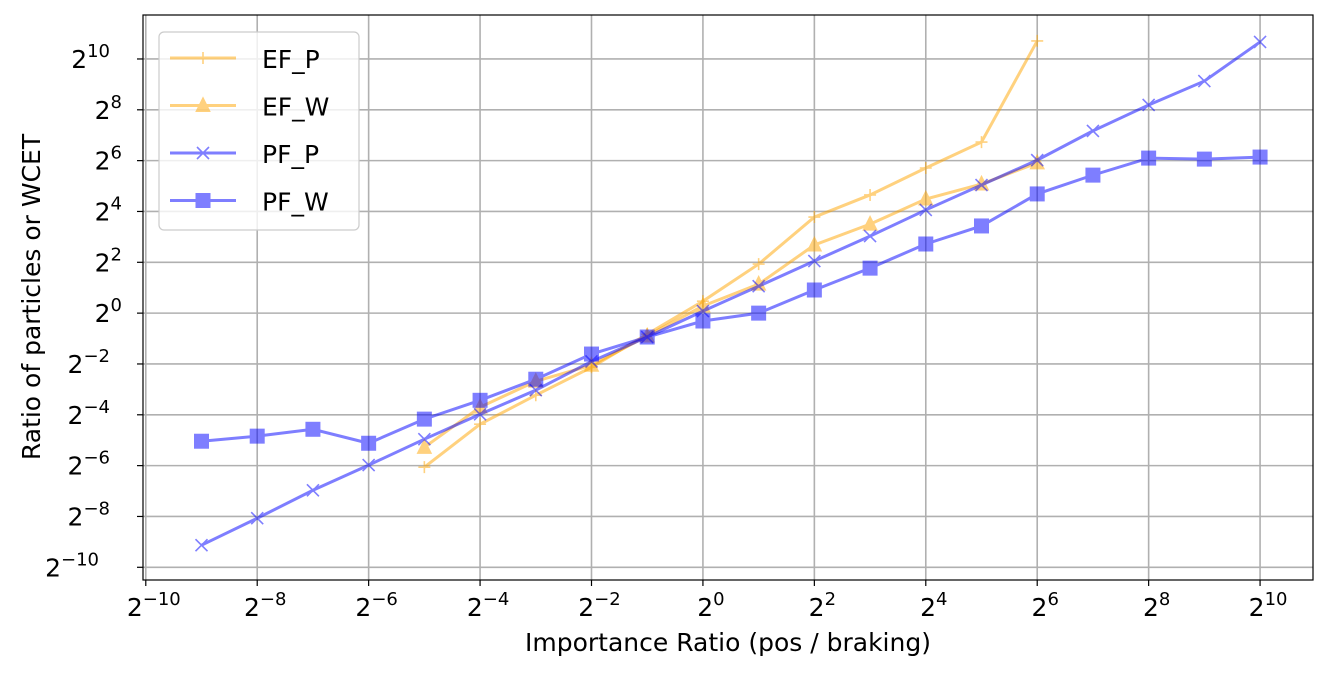 Image resolution: width=1330 pixels, height=678 pixels. I want to click on y-tick-label: 2−4, so click(89, 413).